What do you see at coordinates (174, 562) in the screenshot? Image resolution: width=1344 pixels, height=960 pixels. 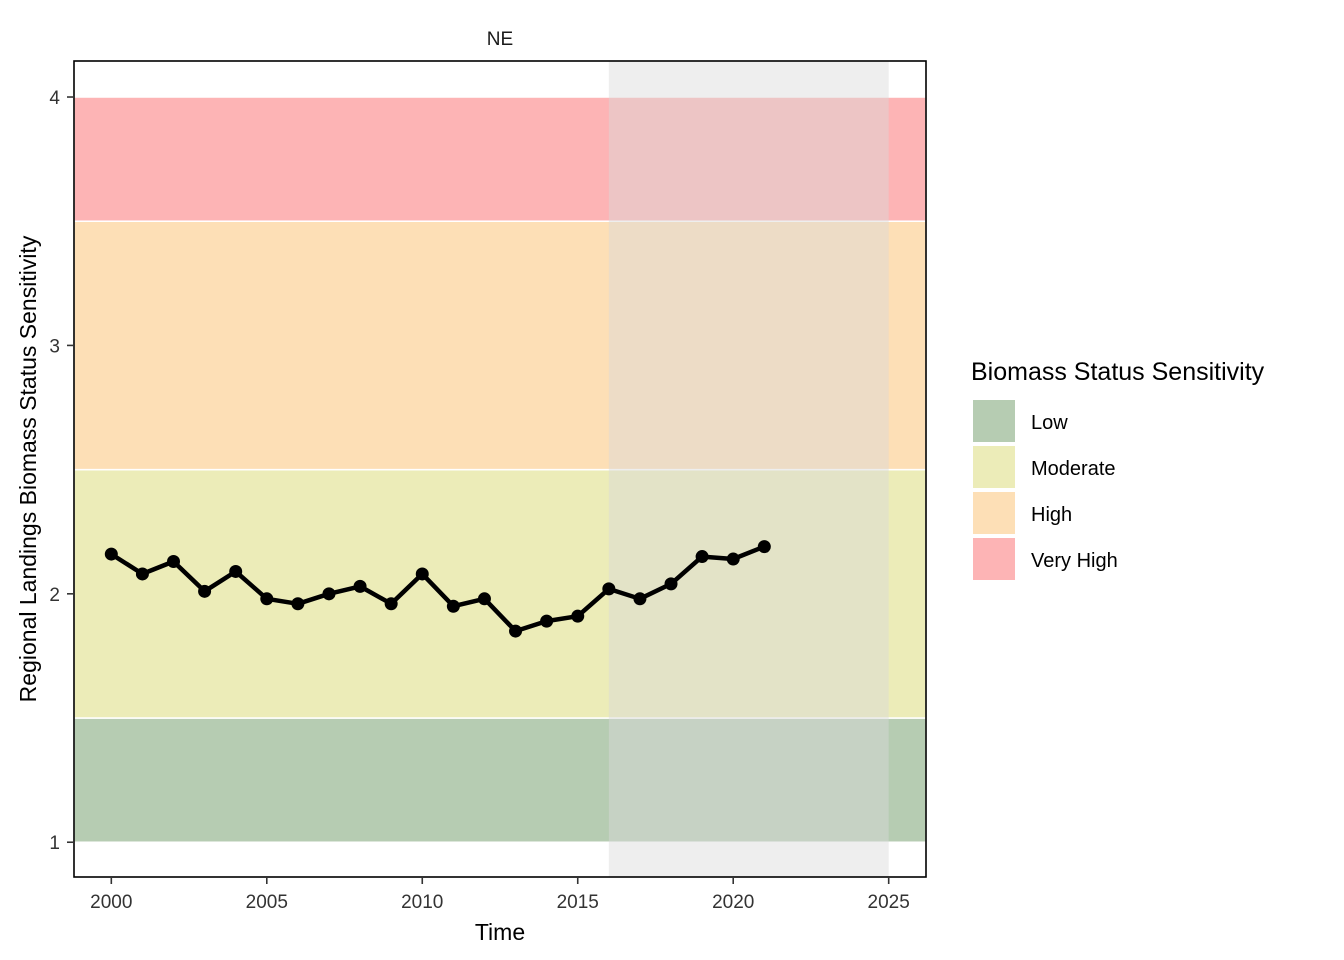 I see `data-point-2002` at bounding box center [174, 562].